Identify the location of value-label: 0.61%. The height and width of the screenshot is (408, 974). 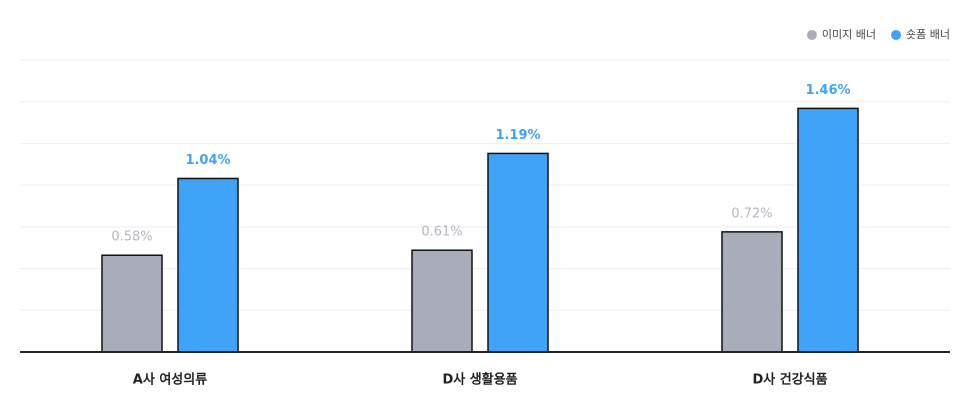
(441, 232).